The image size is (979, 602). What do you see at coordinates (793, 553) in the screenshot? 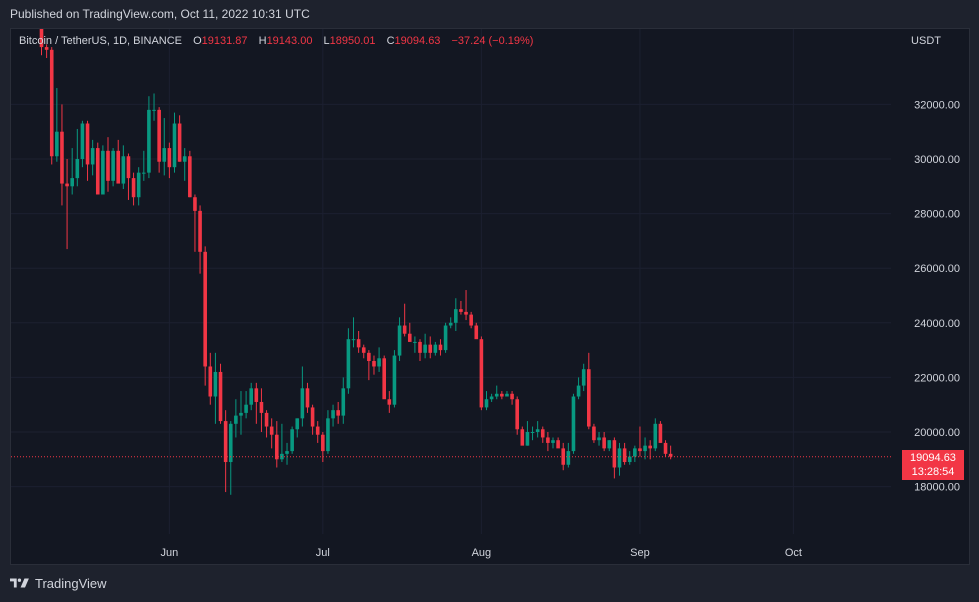
I see `x-tick-label: Oct` at bounding box center [793, 553].